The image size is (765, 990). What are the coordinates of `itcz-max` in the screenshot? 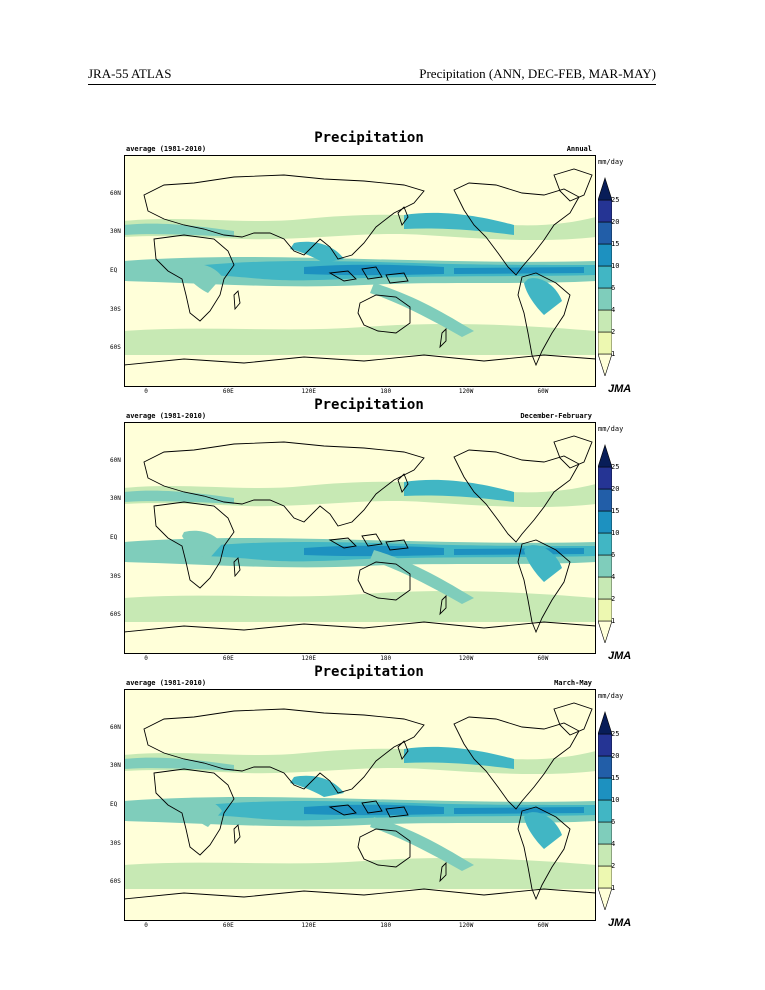 It's located at (374, 810).